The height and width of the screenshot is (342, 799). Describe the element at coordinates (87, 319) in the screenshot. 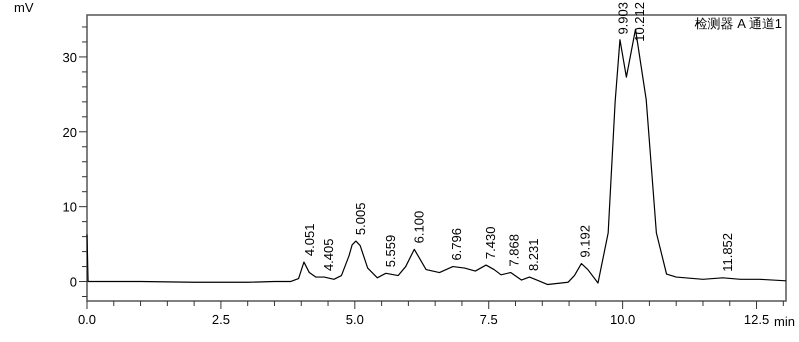

I see `x-tick-label: 0.0` at that location.